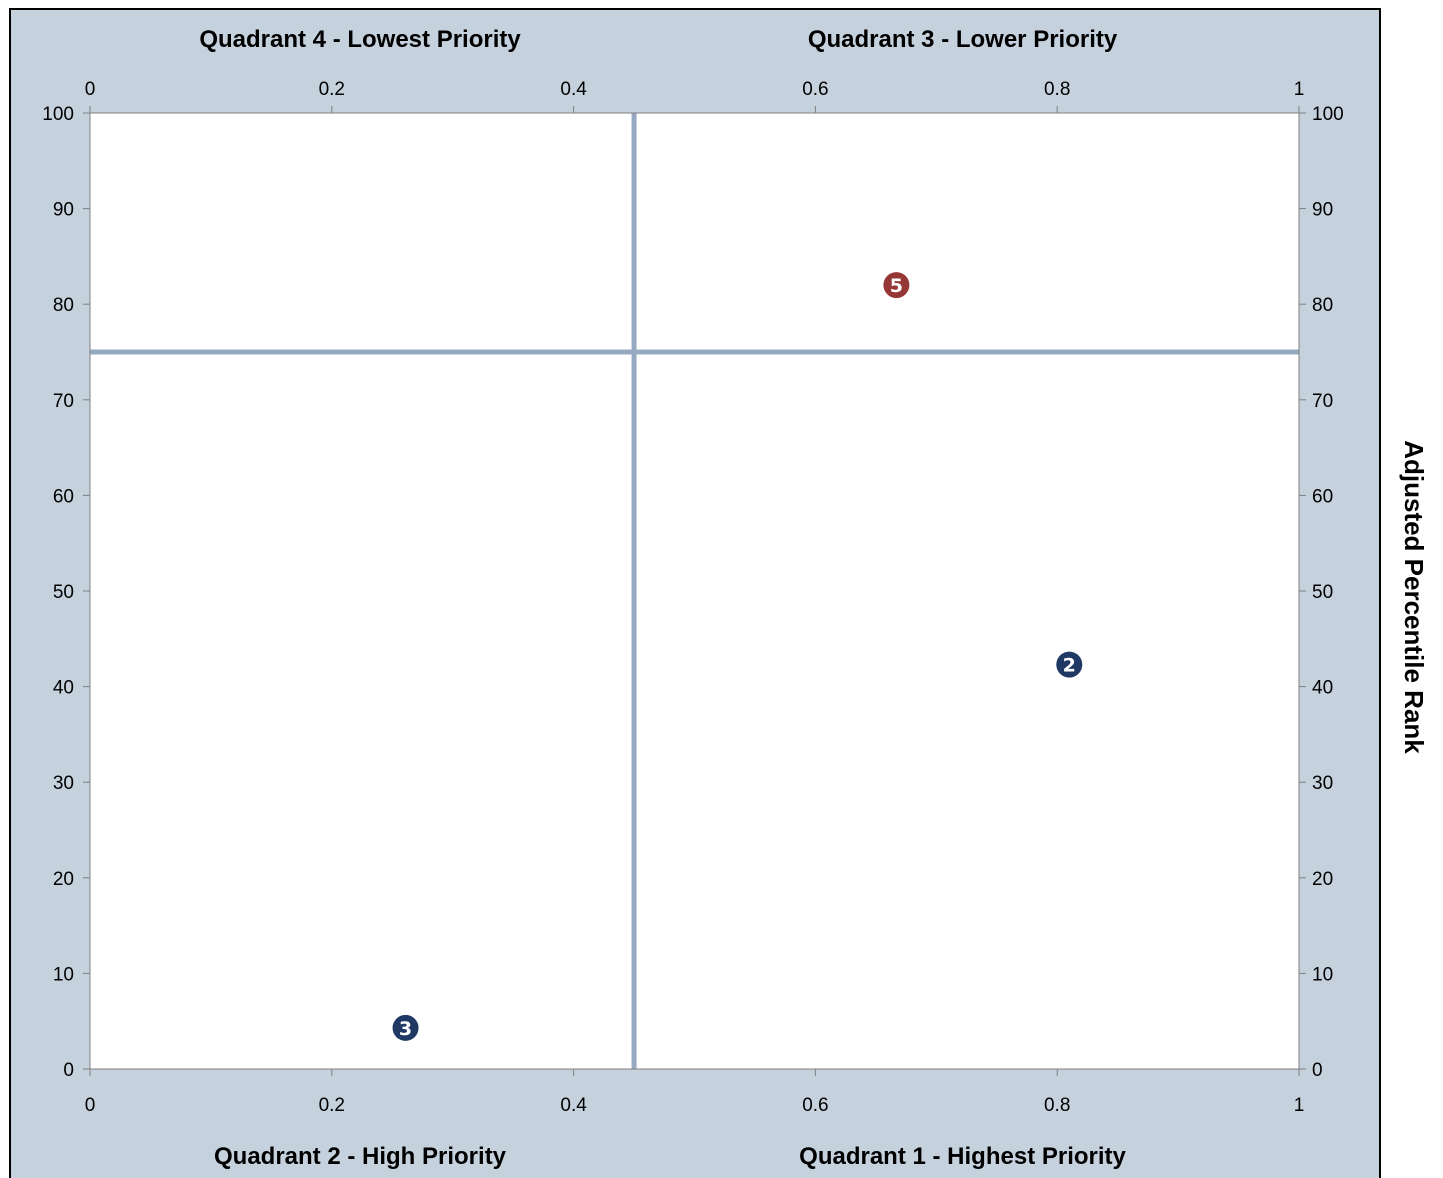 This screenshot has width=1443, height=1178. I want to click on y-tick-label-right: 70, so click(1322, 401).